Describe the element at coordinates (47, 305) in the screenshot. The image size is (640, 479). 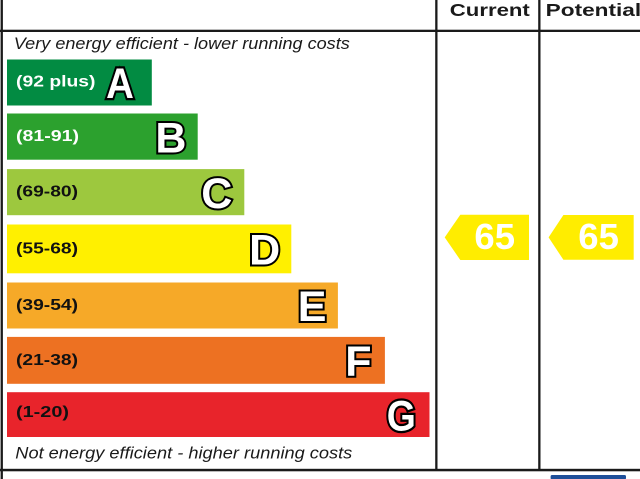
I see `svg-text: (39-54)` at that location.